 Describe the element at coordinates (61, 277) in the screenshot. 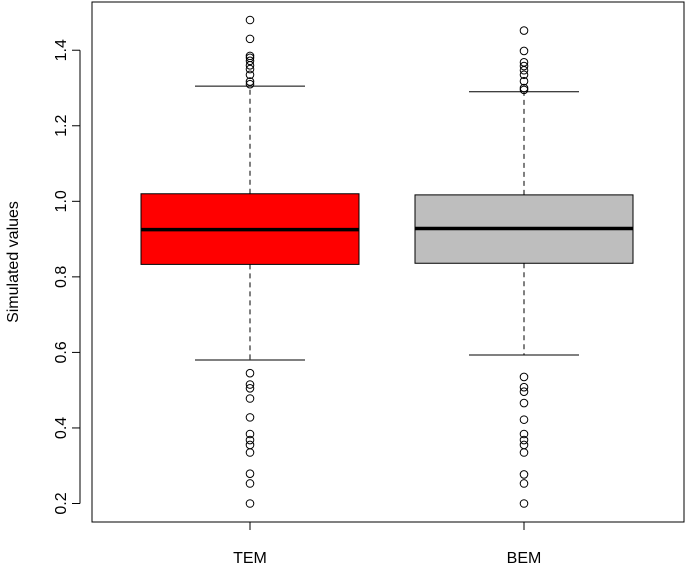

I see `y-tick-label: 0.8` at that location.